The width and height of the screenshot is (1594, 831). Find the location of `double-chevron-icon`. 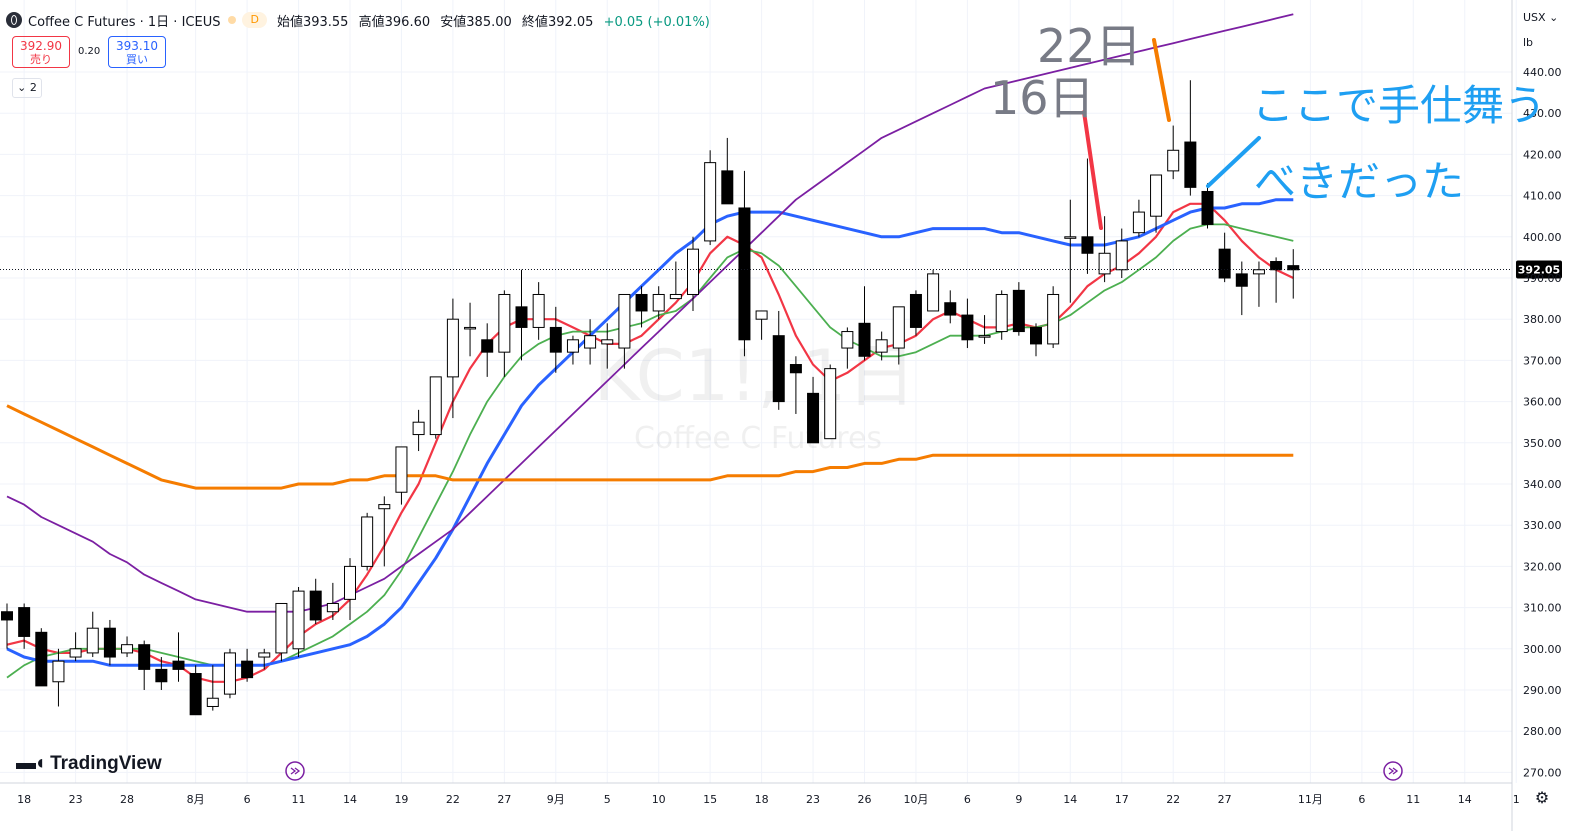

double-chevron-icon is located at coordinates (295, 771).